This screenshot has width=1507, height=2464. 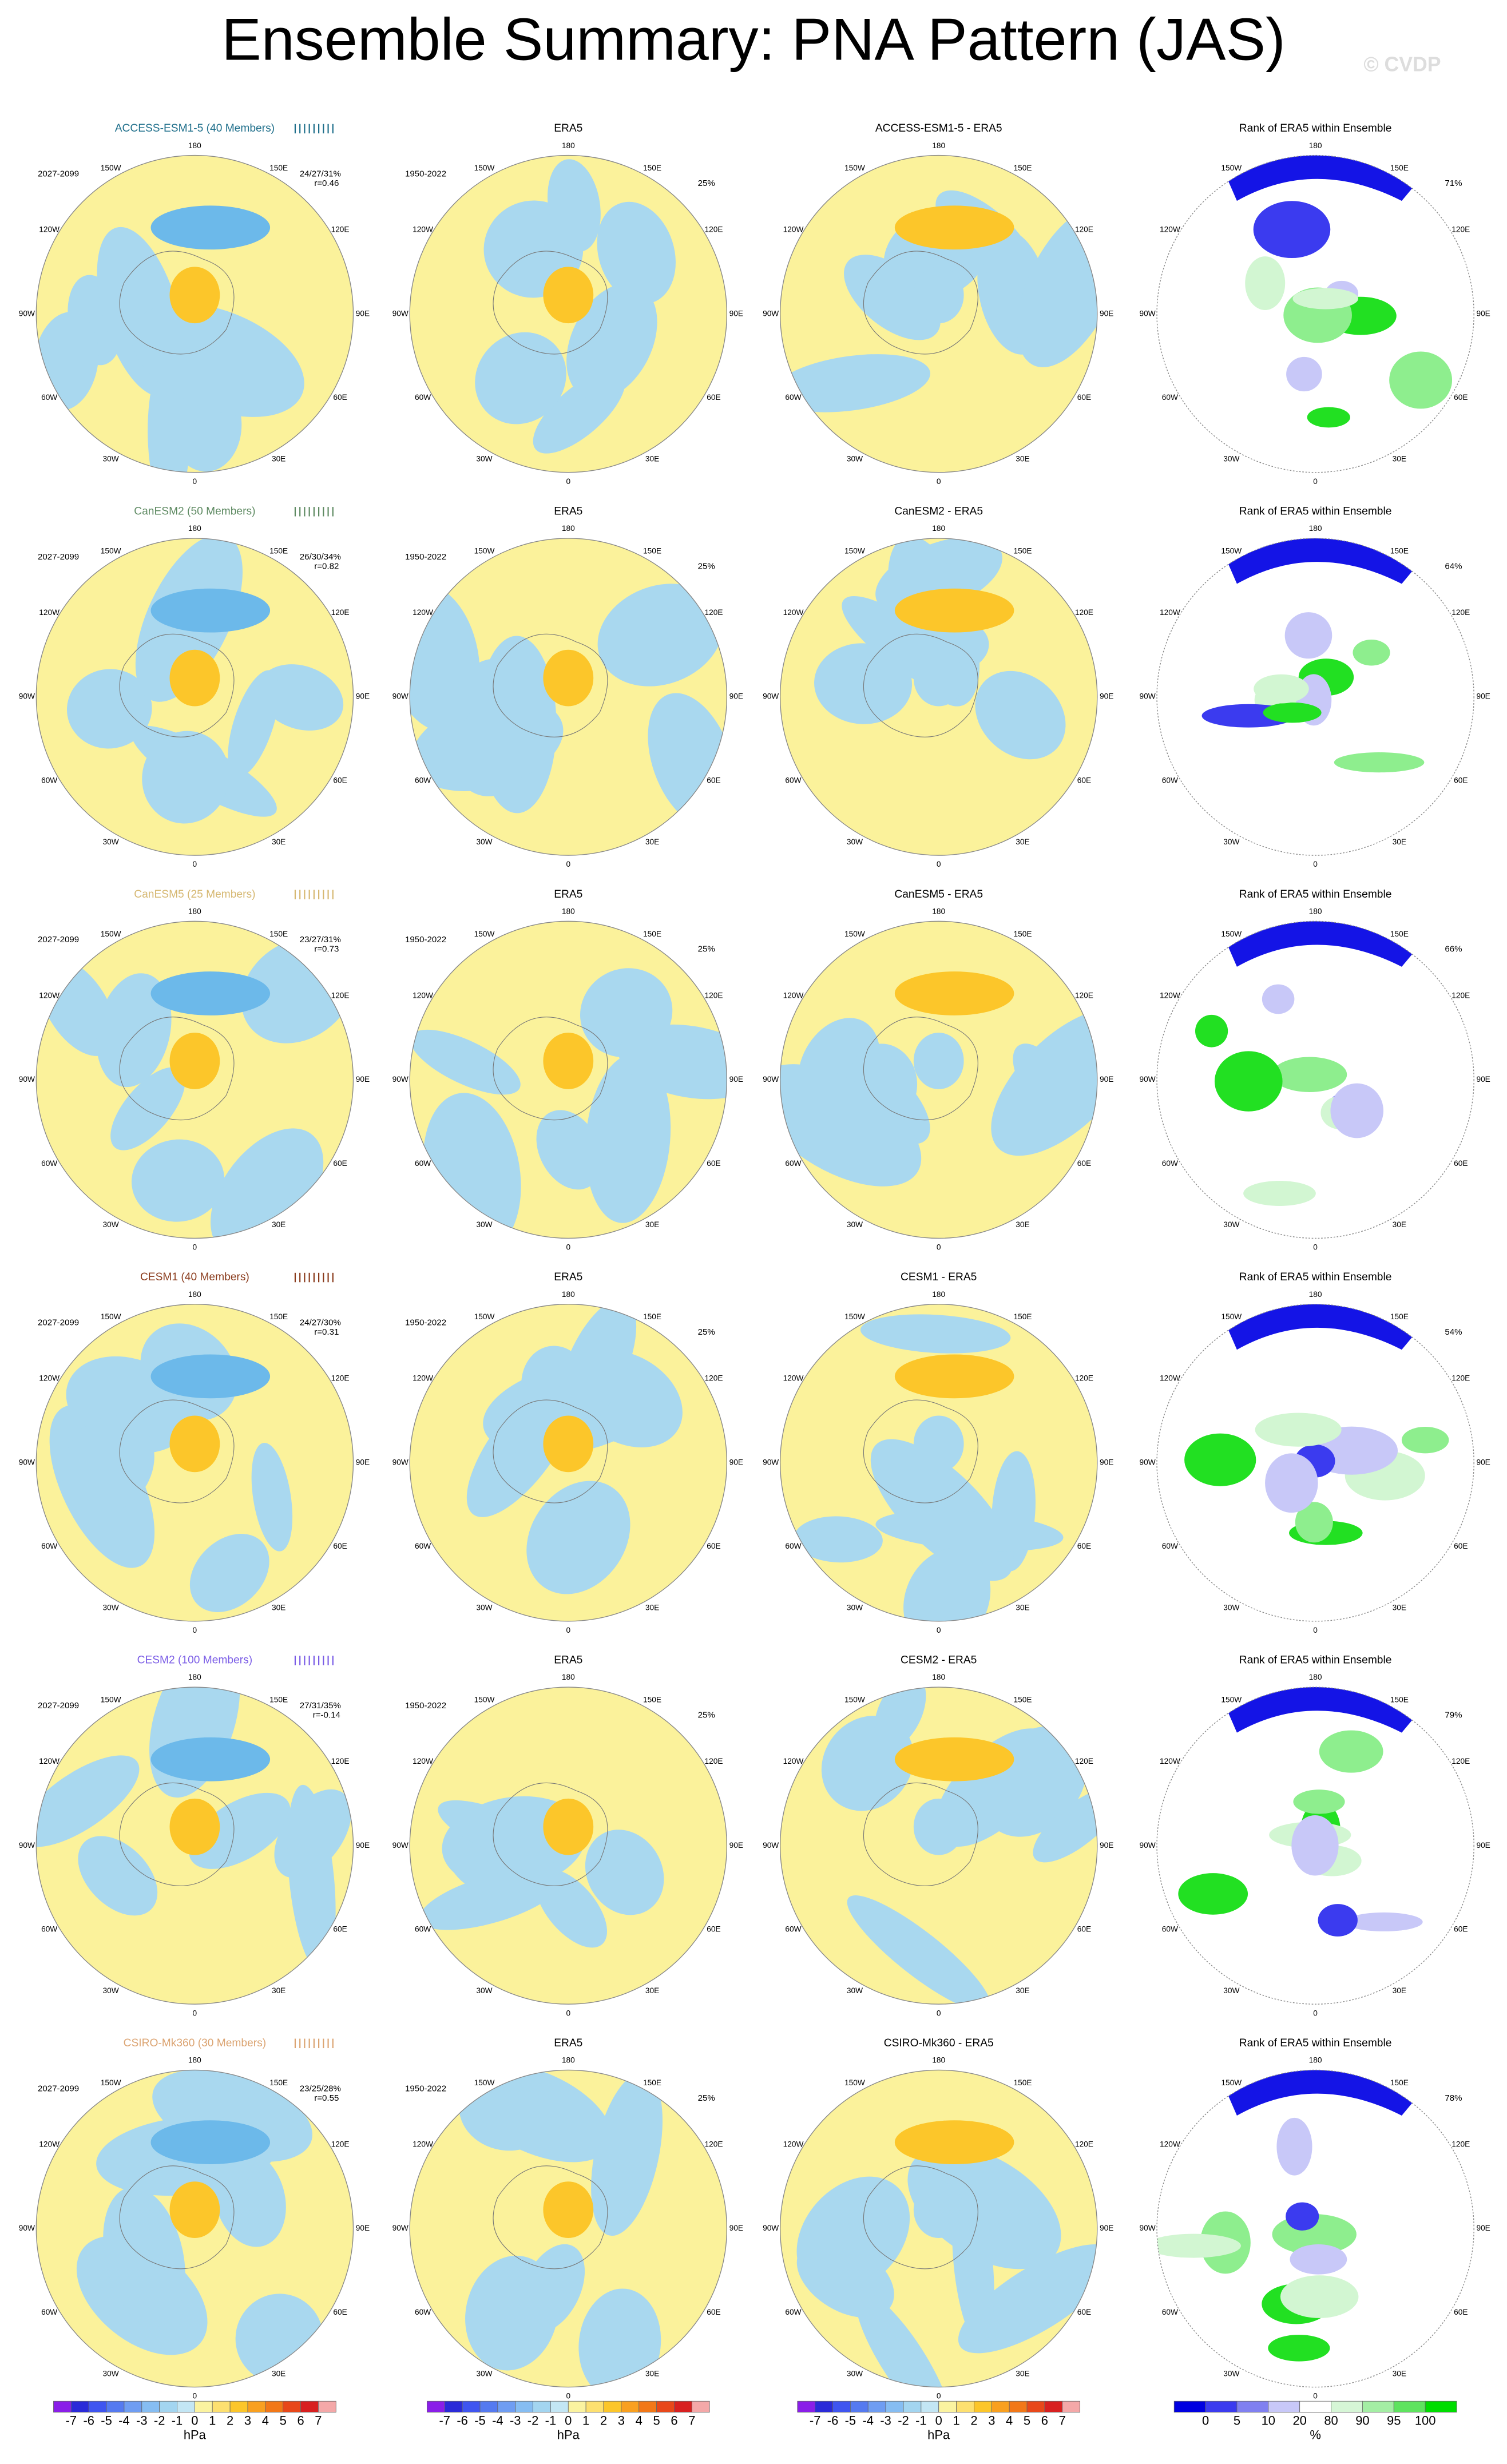 What do you see at coordinates (320, 173) in the screenshot?
I see `stats: 24/27/31%` at bounding box center [320, 173].